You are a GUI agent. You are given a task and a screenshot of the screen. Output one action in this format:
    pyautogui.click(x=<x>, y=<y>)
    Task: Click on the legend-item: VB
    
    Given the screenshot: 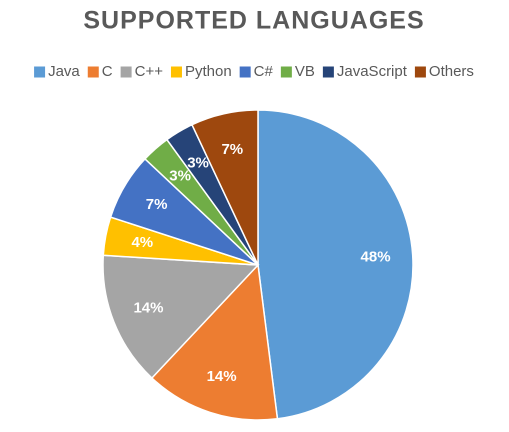 What is the action you would take?
    pyautogui.click(x=297, y=71)
    